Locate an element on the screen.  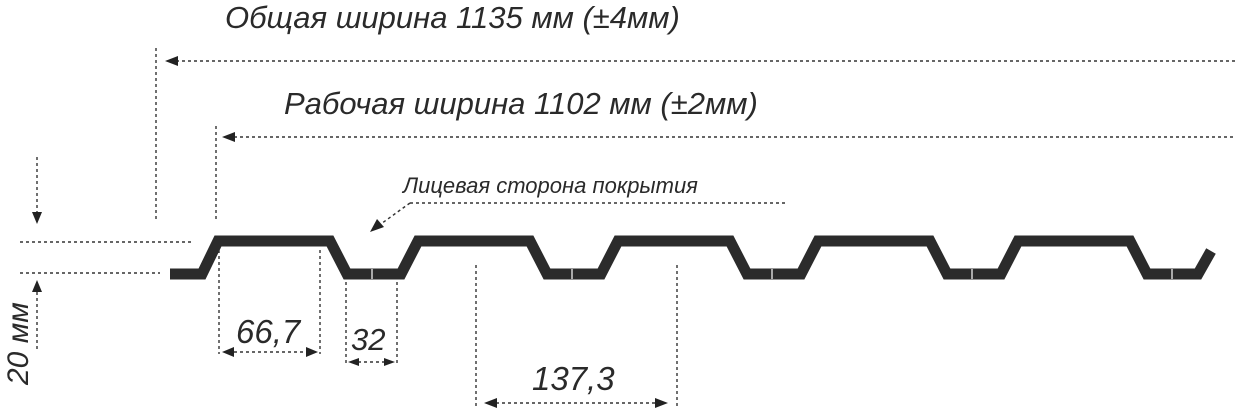
top-flat-arrow-right is located at coordinates (312, 352).